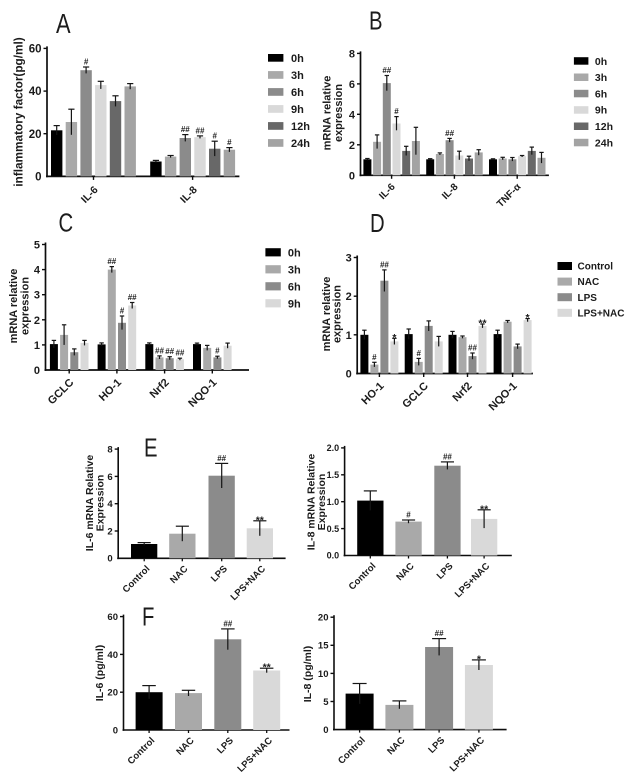  Describe the element at coordinates (109, 450) in the screenshot. I see `svg-text: 8` at that location.